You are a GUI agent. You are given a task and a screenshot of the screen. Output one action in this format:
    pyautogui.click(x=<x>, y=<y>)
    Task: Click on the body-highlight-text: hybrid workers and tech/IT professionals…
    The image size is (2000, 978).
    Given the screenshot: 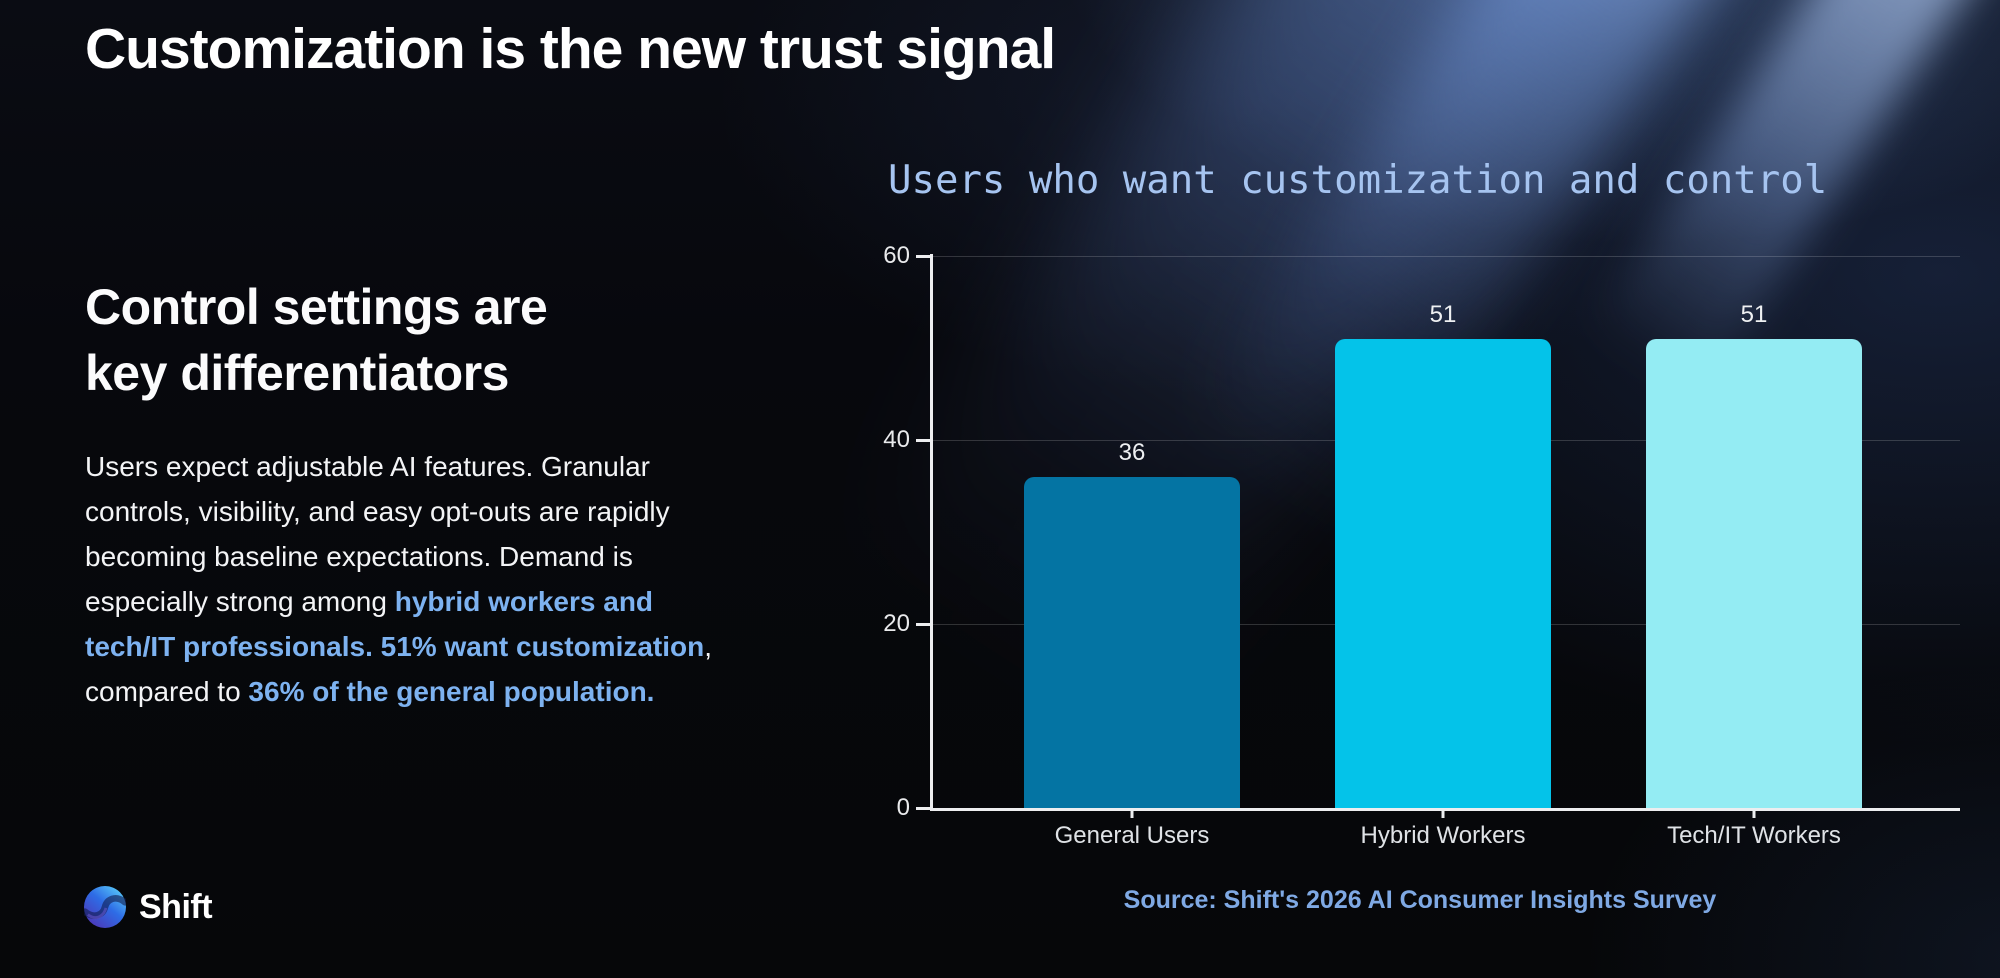 What is the action you would take?
    pyautogui.click(x=395, y=624)
    